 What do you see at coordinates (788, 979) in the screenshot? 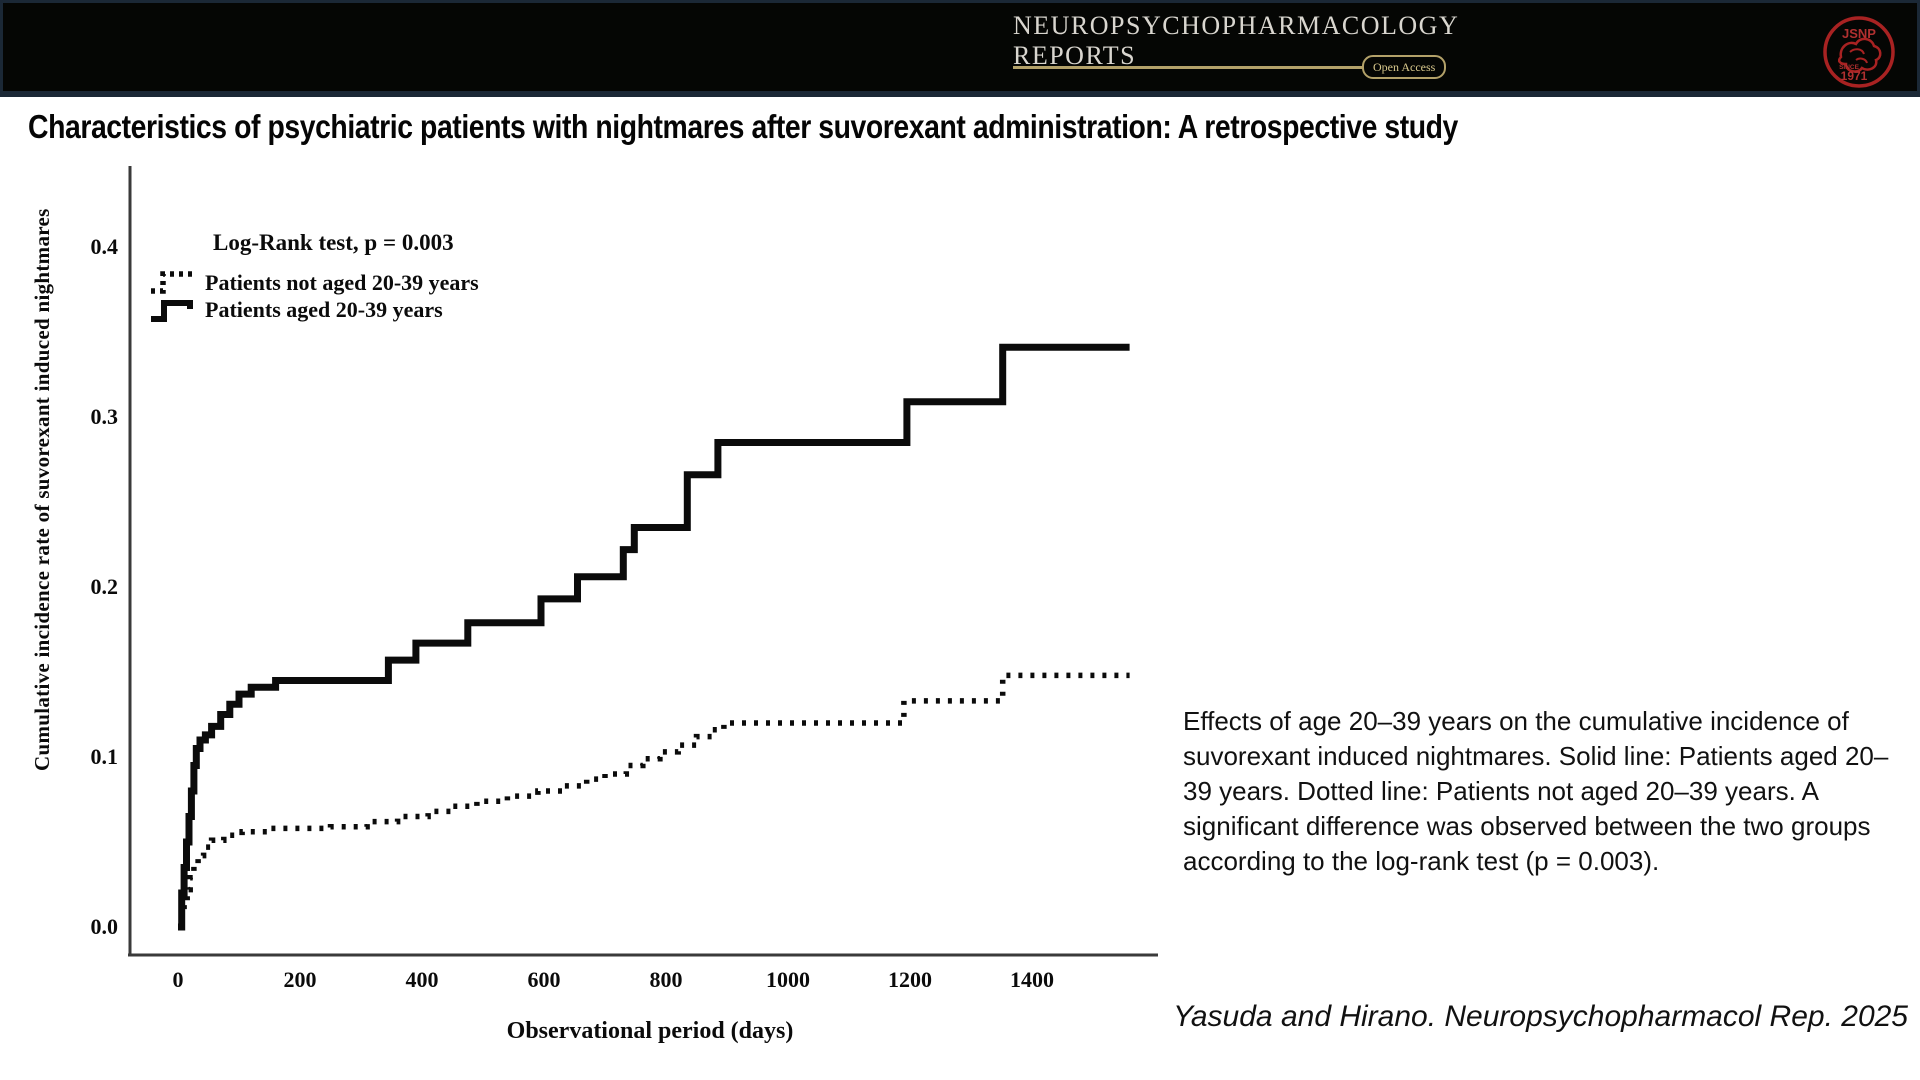
I see `x-tick-label: 1000` at bounding box center [788, 979].